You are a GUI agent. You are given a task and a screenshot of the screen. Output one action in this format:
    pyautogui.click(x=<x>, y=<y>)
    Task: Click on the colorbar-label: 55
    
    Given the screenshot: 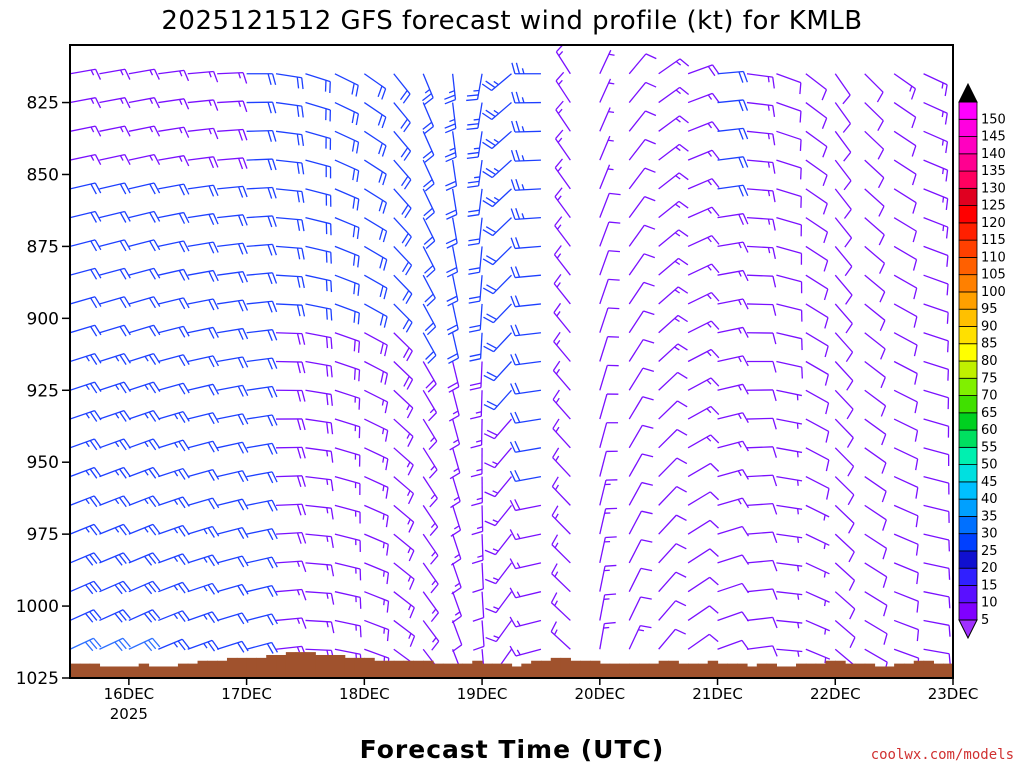 What is the action you would take?
    pyautogui.click(x=989, y=447)
    